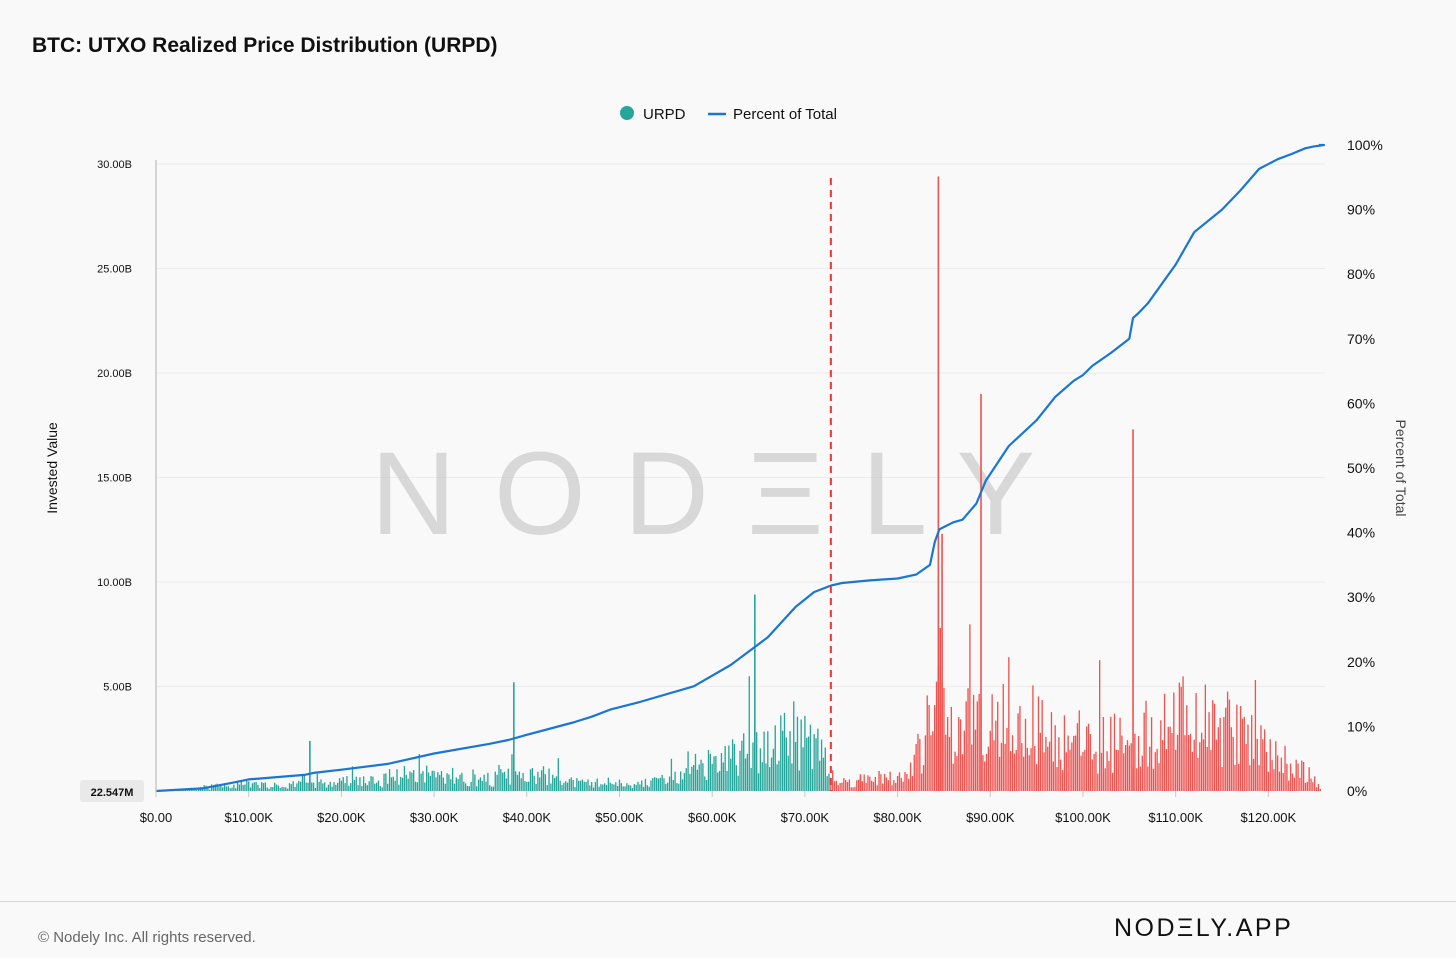  Describe the element at coordinates (1204, 928) in the screenshot. I see `brand-logo: NODΞLY.APP` at that location.